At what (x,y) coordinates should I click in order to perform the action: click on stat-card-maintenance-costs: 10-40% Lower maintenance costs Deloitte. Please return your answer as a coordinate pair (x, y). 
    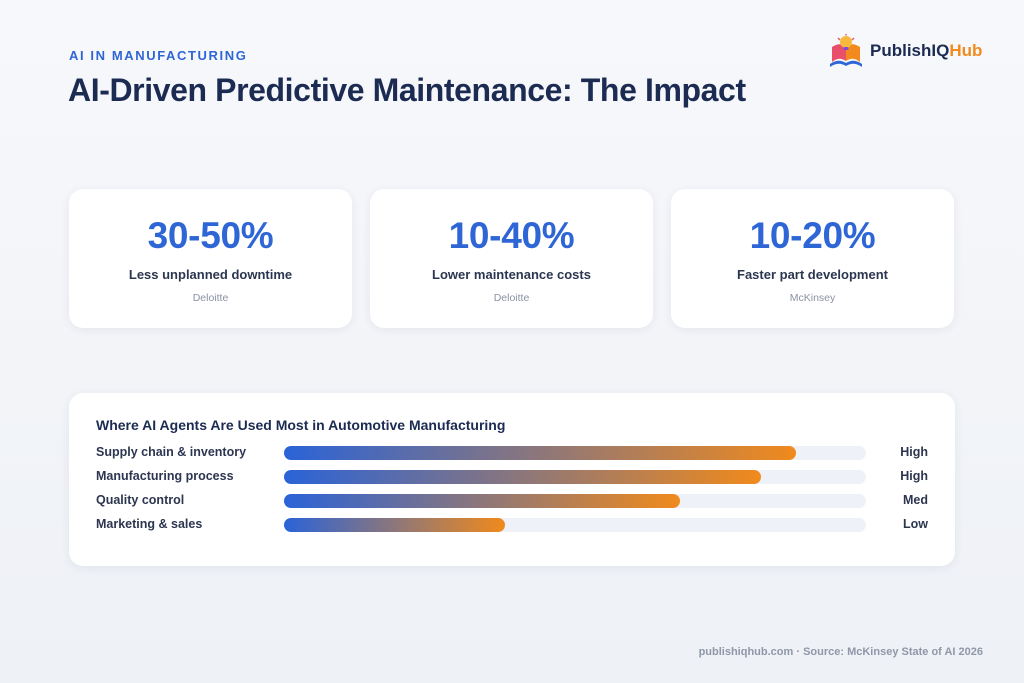
    Looking at the image, I should click on (511, 258).